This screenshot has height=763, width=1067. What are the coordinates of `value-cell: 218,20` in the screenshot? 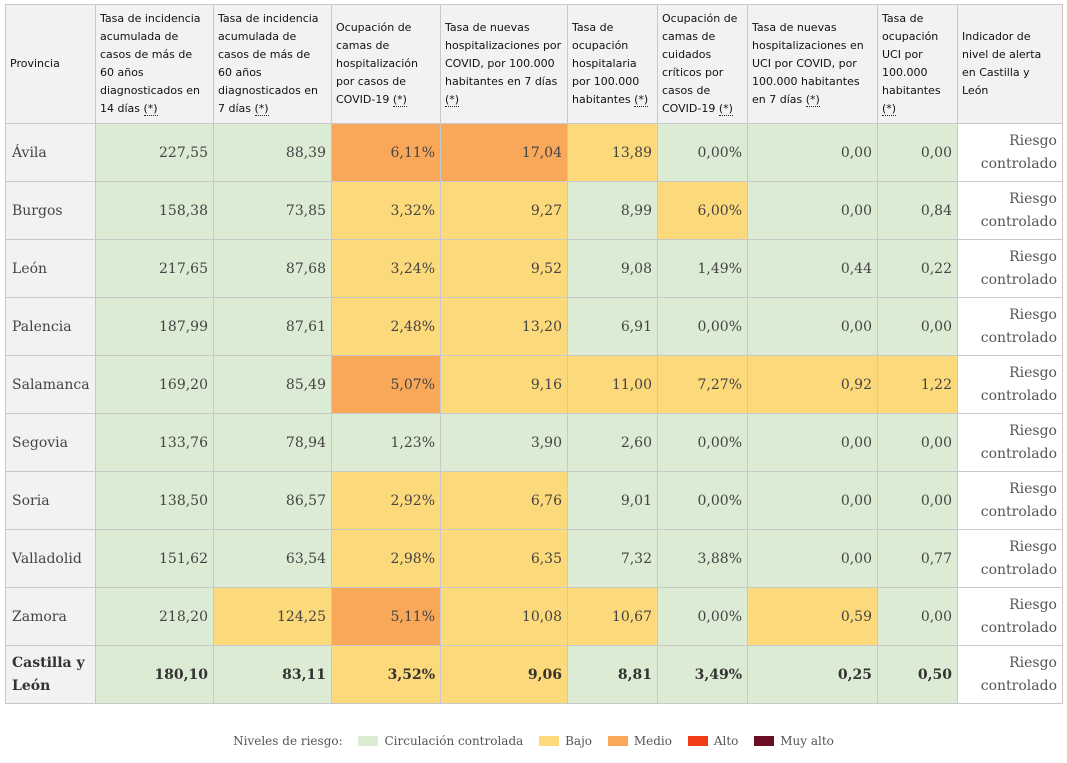 It's located at (154, 616).